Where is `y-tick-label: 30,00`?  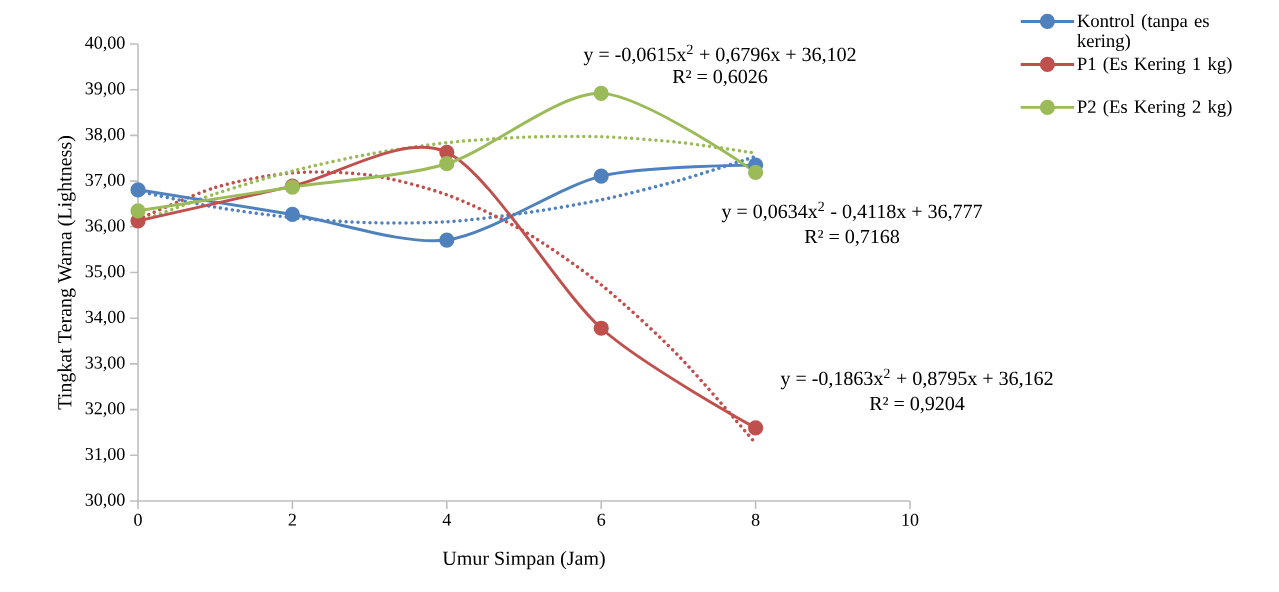 y-tick-label: 30,00 is located at coordinates (105, 501).